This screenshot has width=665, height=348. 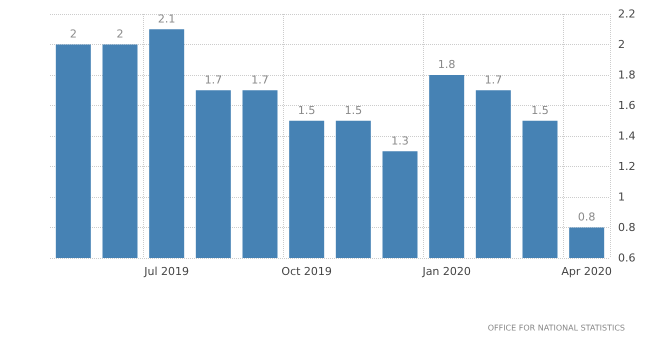 I want to click on data-label: 1.3, so click(x=400, y=141).